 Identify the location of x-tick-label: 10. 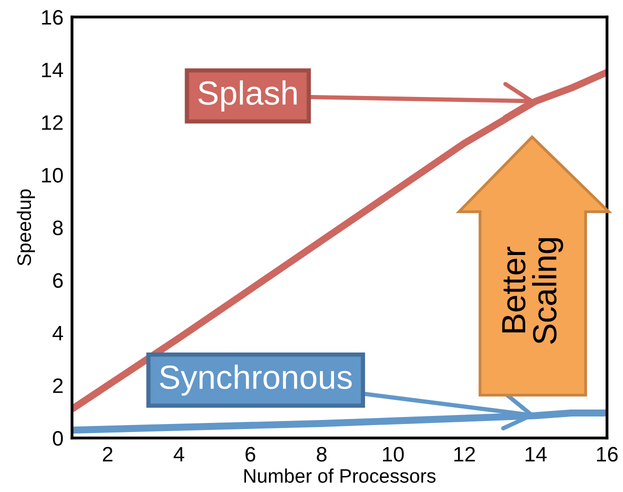
(393, 454).